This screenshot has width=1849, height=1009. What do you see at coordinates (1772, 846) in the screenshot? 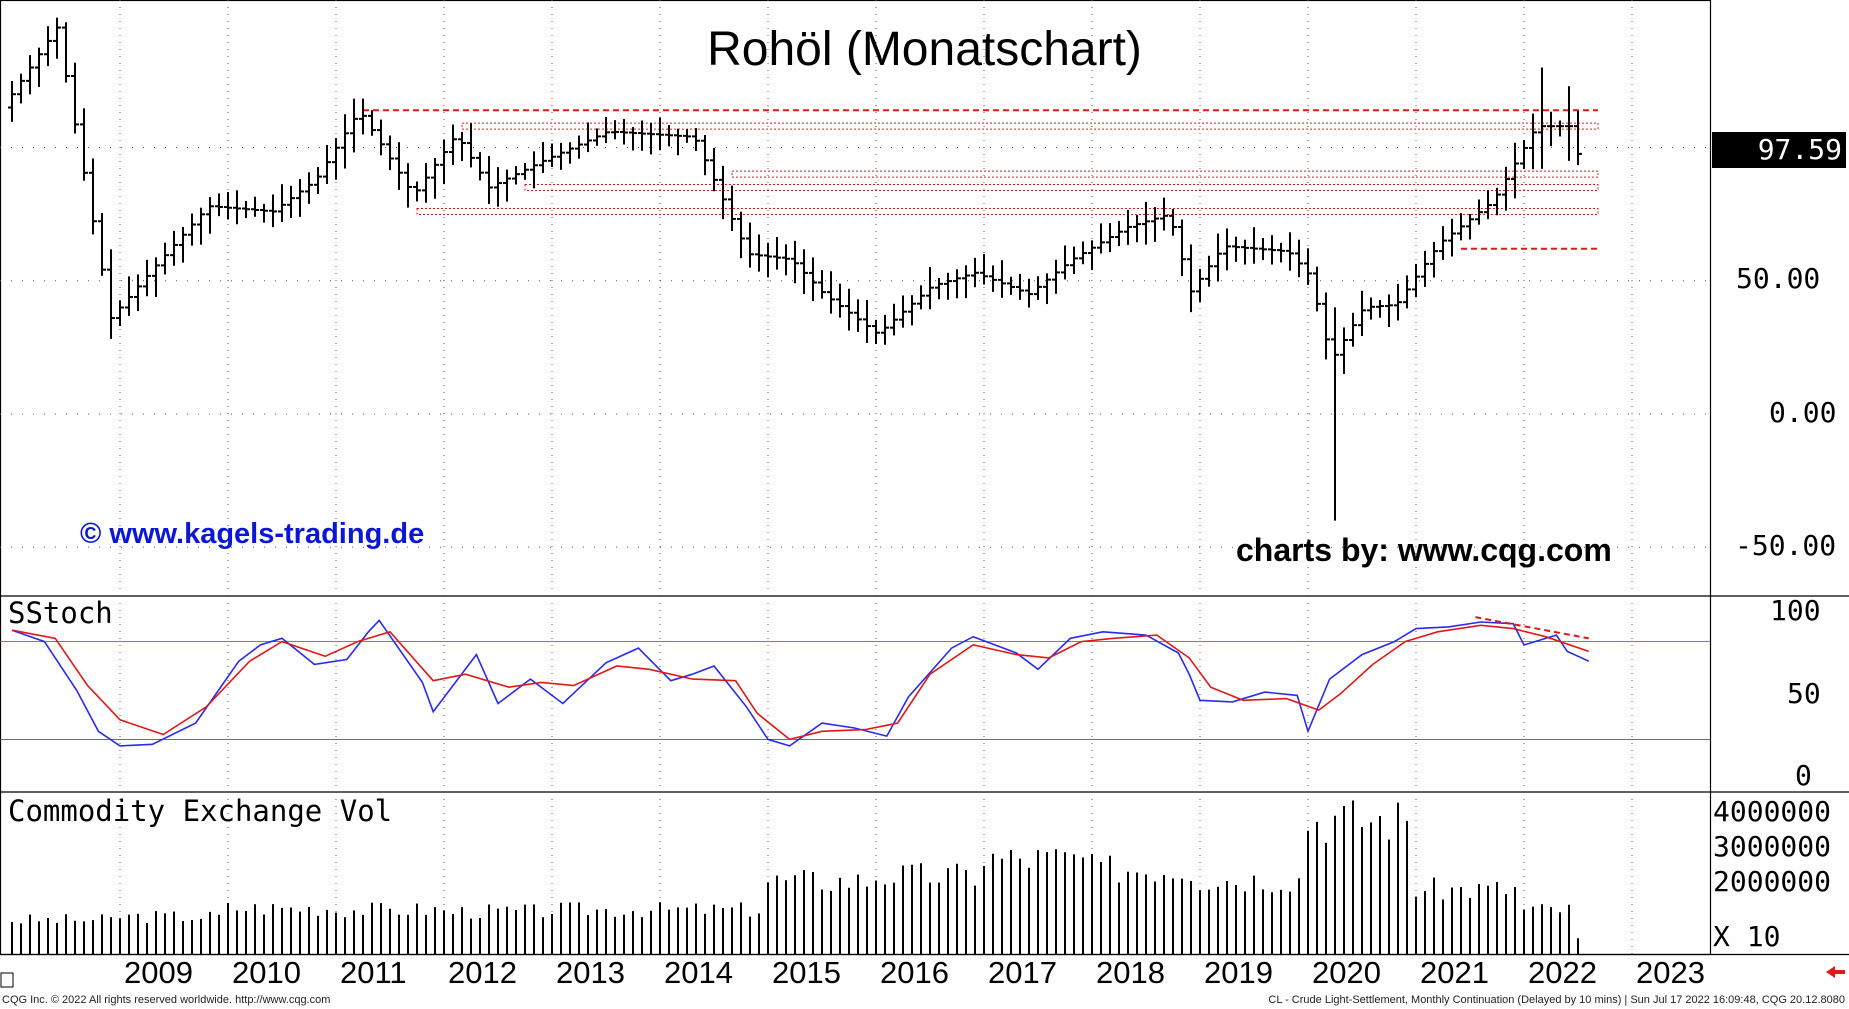
I see `volume-y-tick: 3000000` at bounding box center [1772, 846].